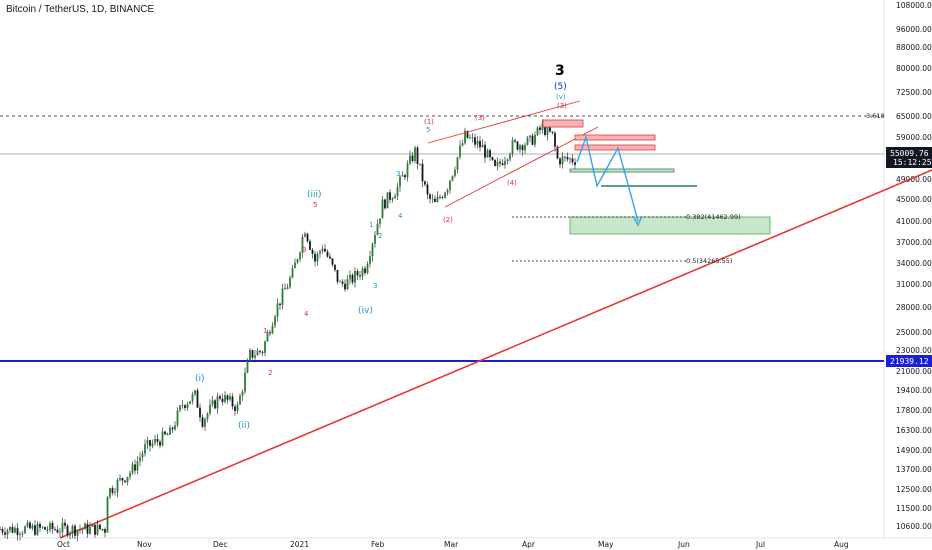  Describe the element at coordinates (914, 263) in the screenshot. I see `price-tick: 34000.00` at that location.